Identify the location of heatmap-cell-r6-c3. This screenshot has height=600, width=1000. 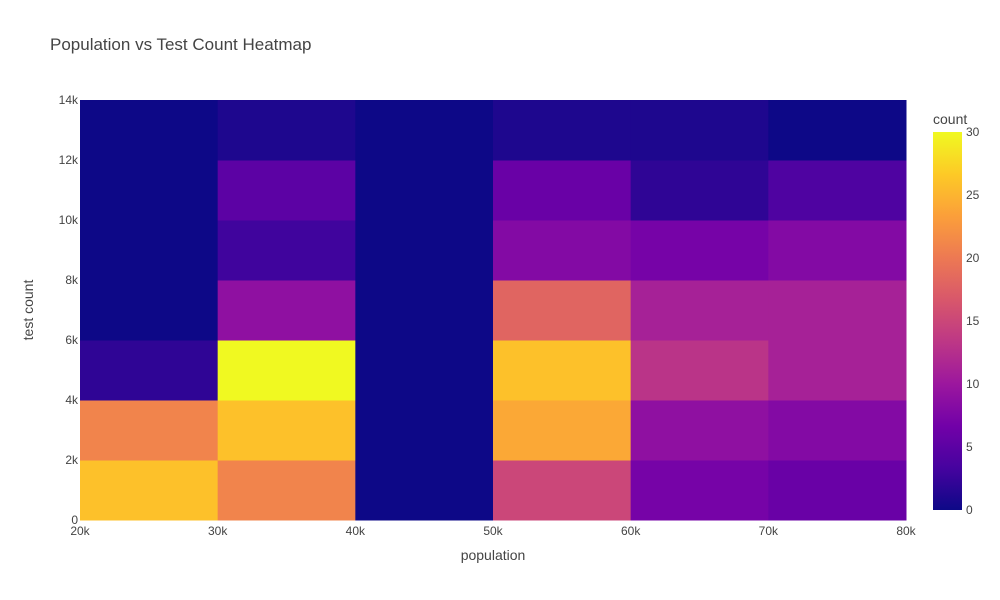
(562, 130).